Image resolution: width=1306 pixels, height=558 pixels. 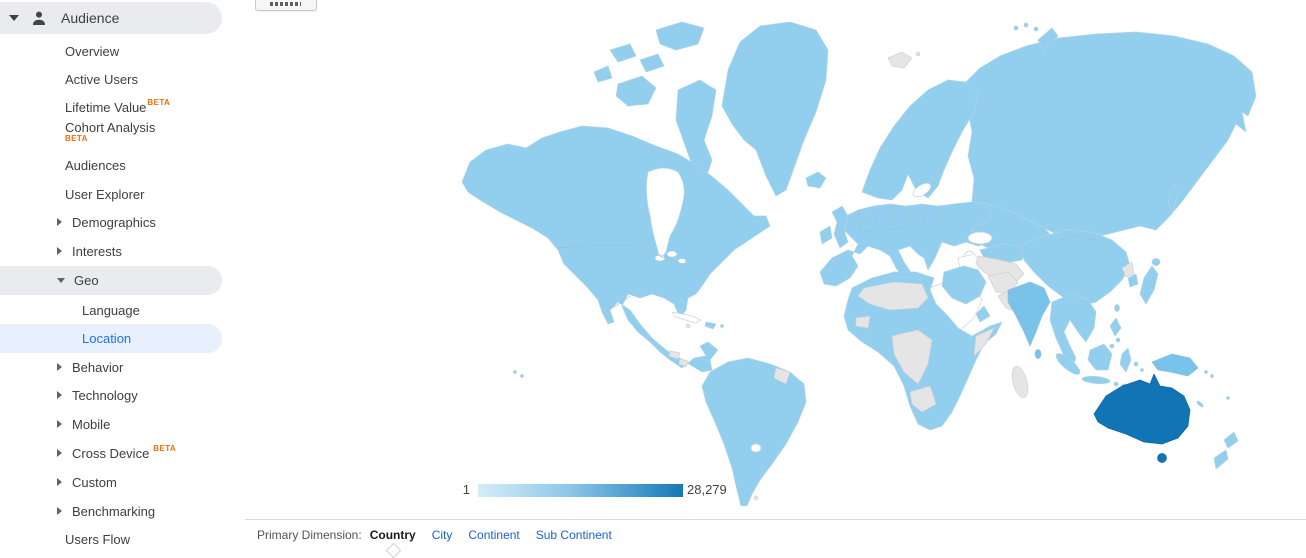 What do you see at coordinates (964, 285) in the screenshot?
I see `country-iran` at bounding box center [964, 285].